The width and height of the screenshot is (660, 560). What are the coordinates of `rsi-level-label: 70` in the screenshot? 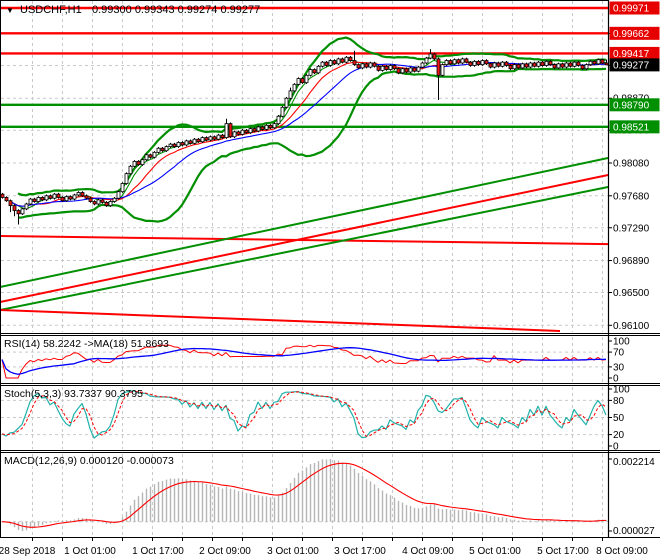 It's located at (619, 353).